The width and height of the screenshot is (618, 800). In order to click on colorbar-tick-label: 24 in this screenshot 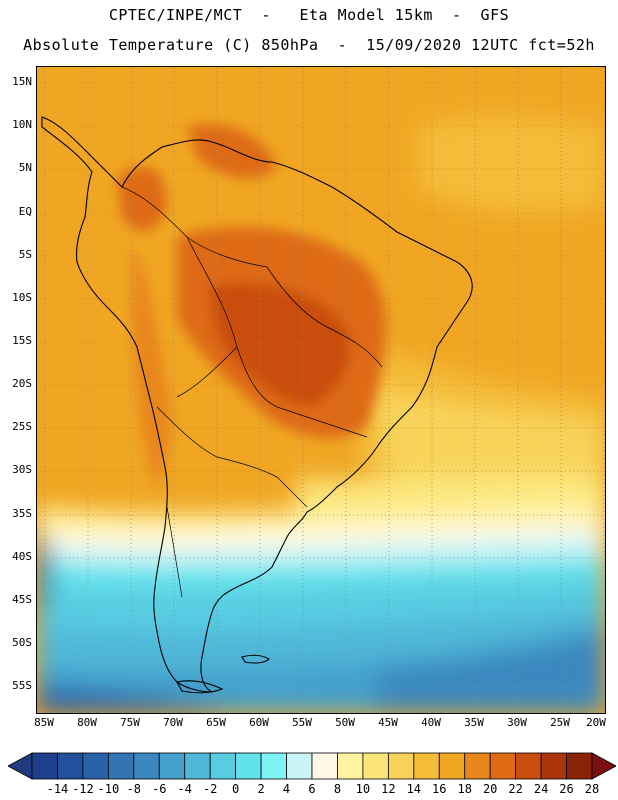, I will do `click(541, 789)`.